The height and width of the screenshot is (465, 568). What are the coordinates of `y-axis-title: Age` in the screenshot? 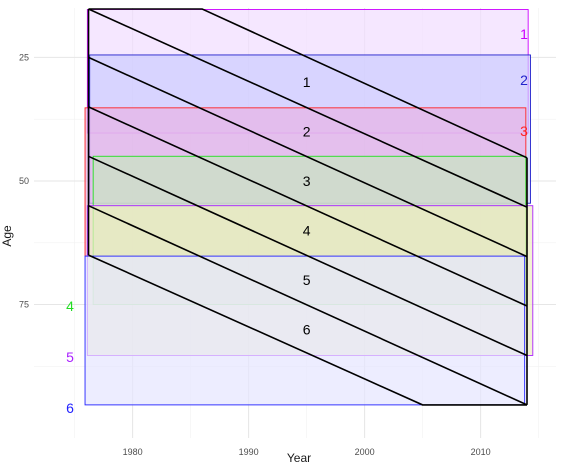 It's located at (7, 236).